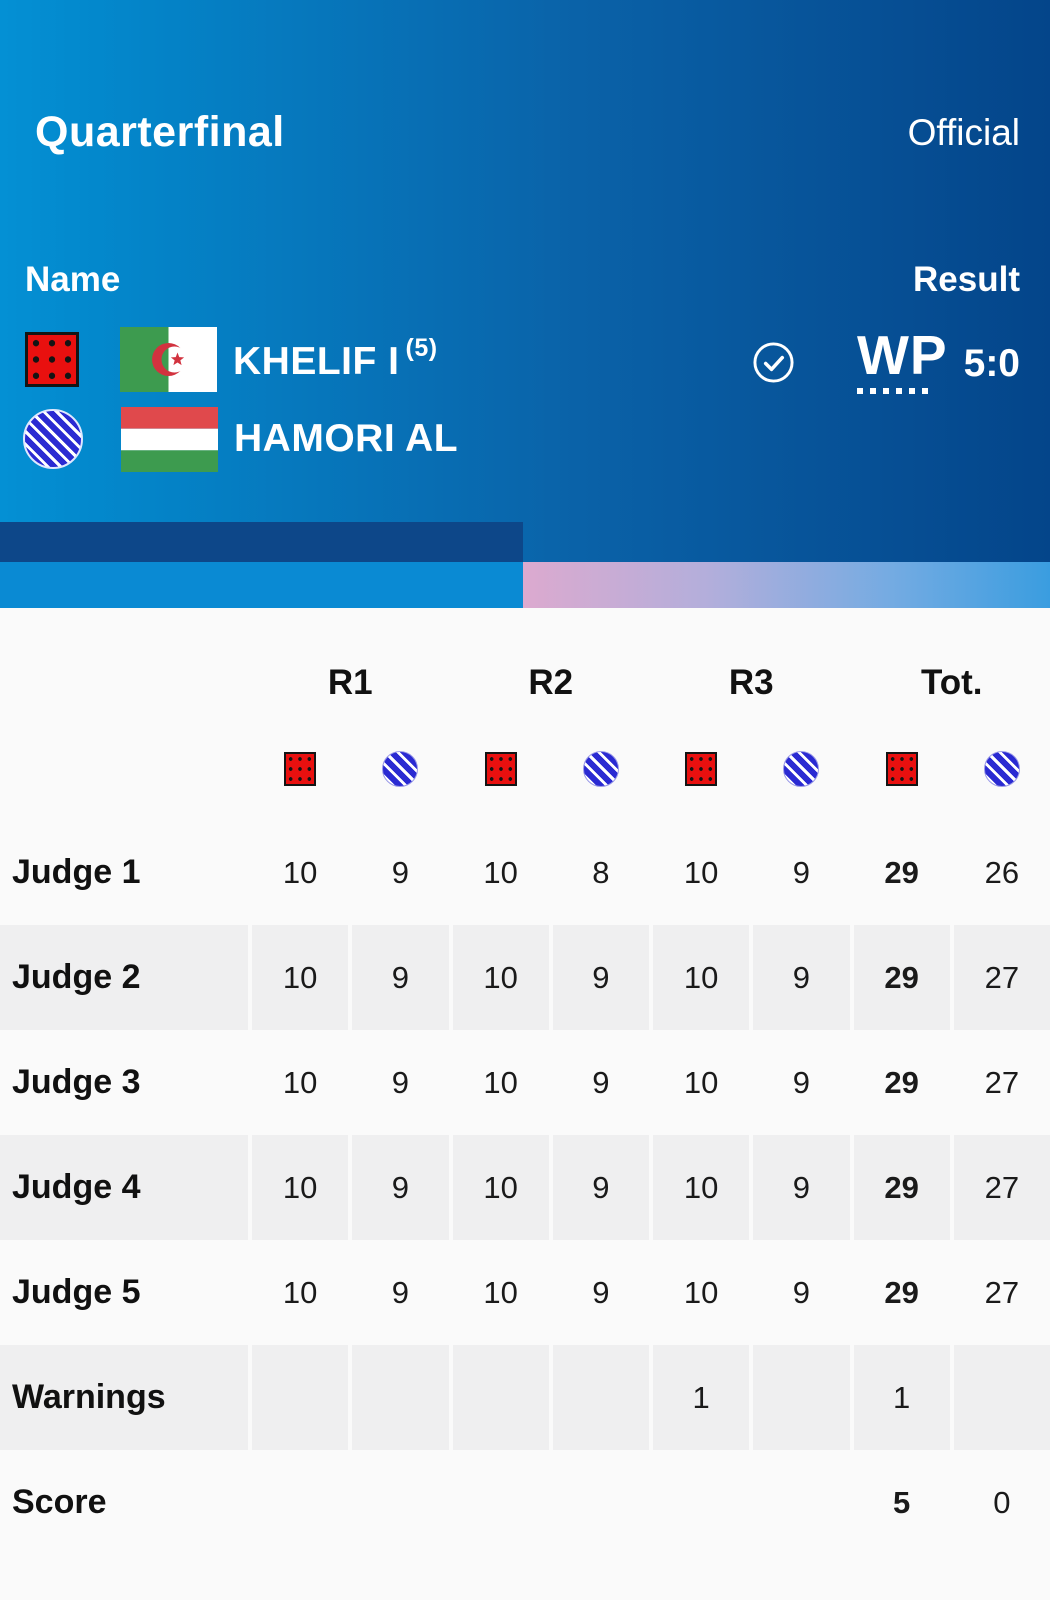  What do you see at coordinates (160, 132) in the screenshot?
I see `stage-title: Quarterfinal` at bounding box center [160, 132].